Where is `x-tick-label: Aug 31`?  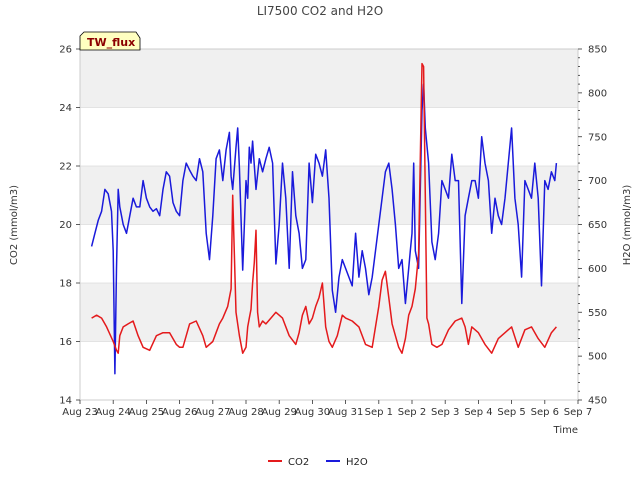 x-tick-label: Aug 31 is located at coordinates (345, 412).